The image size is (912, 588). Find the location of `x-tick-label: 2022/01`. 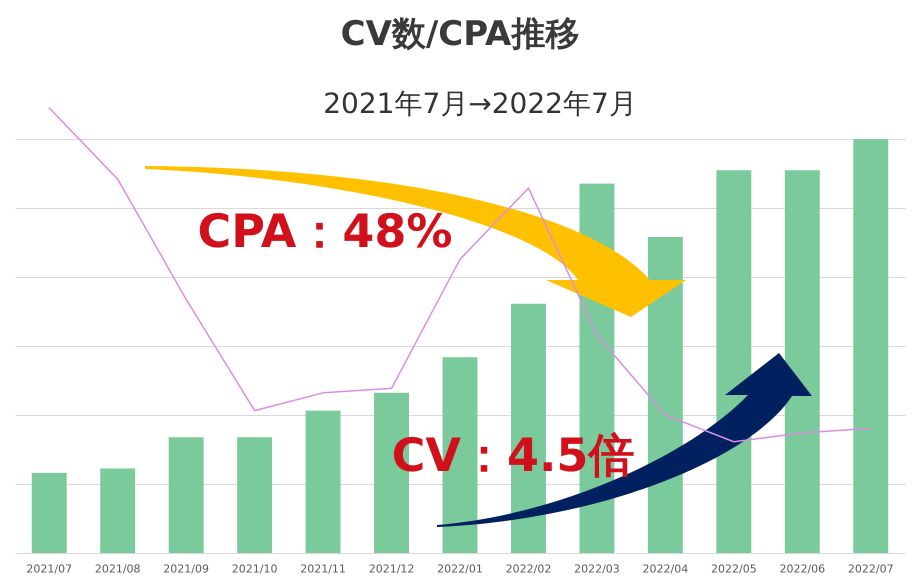

x-tick-label: 2022/01 is located at coordinates (460, 569).